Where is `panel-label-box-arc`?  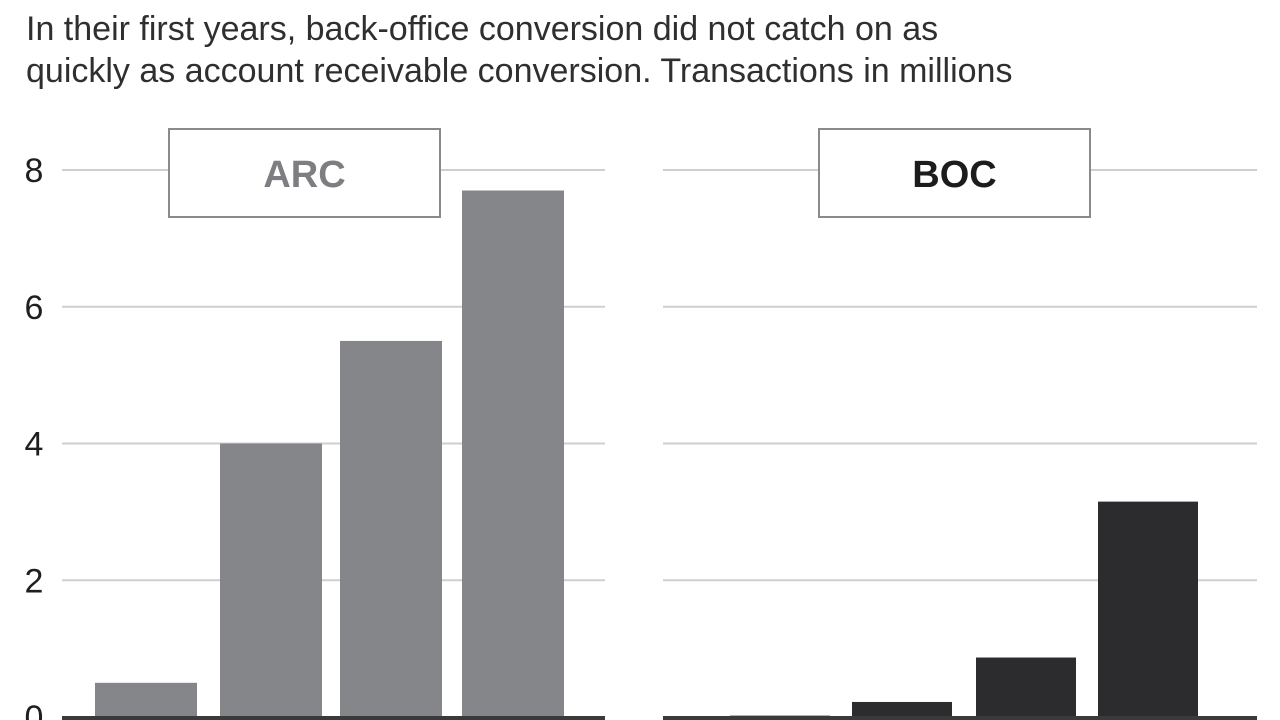 panel-label-box-arc is located at coordinates (304, 173).